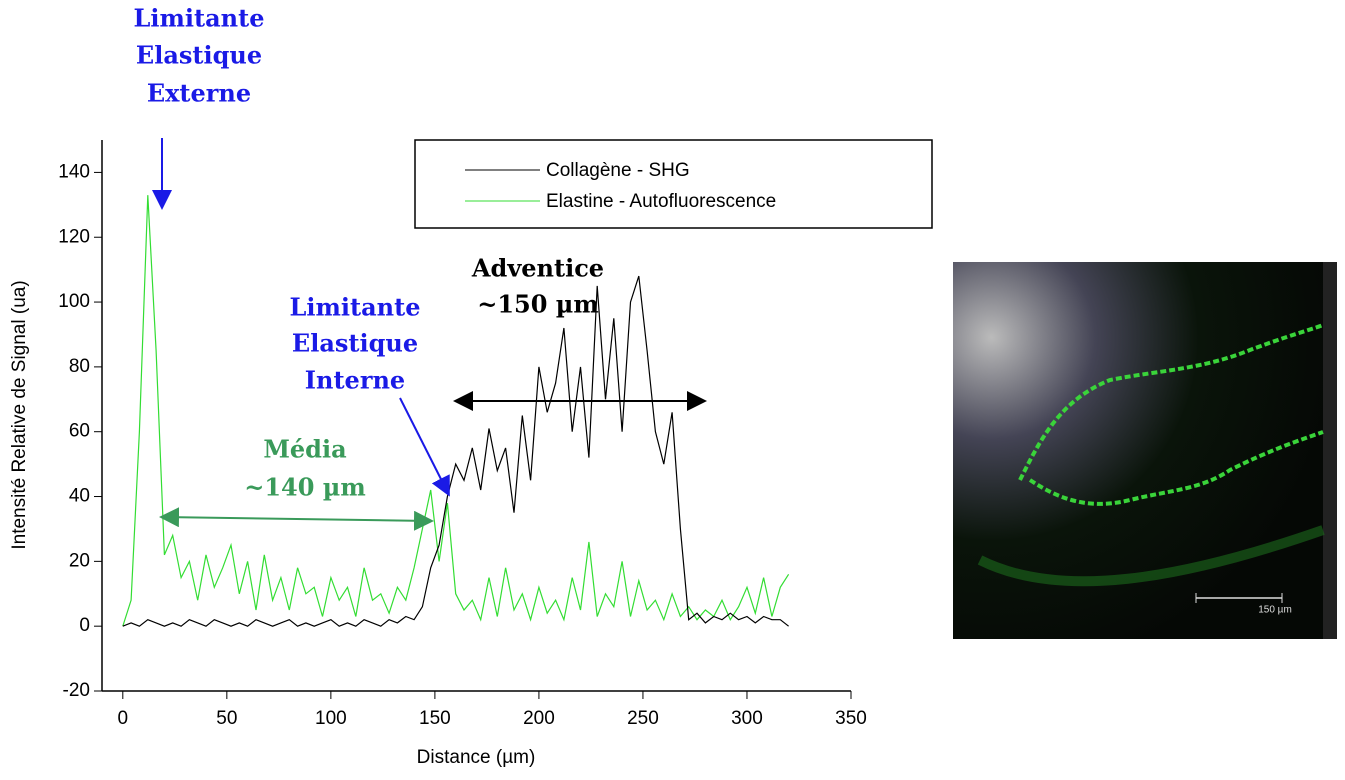 This screenshot has width=1345, height=780. What do you see at coordinates (79, 431) in the screenshot?
I see `y-tick-label: 60` at bounding box center [79, 431].